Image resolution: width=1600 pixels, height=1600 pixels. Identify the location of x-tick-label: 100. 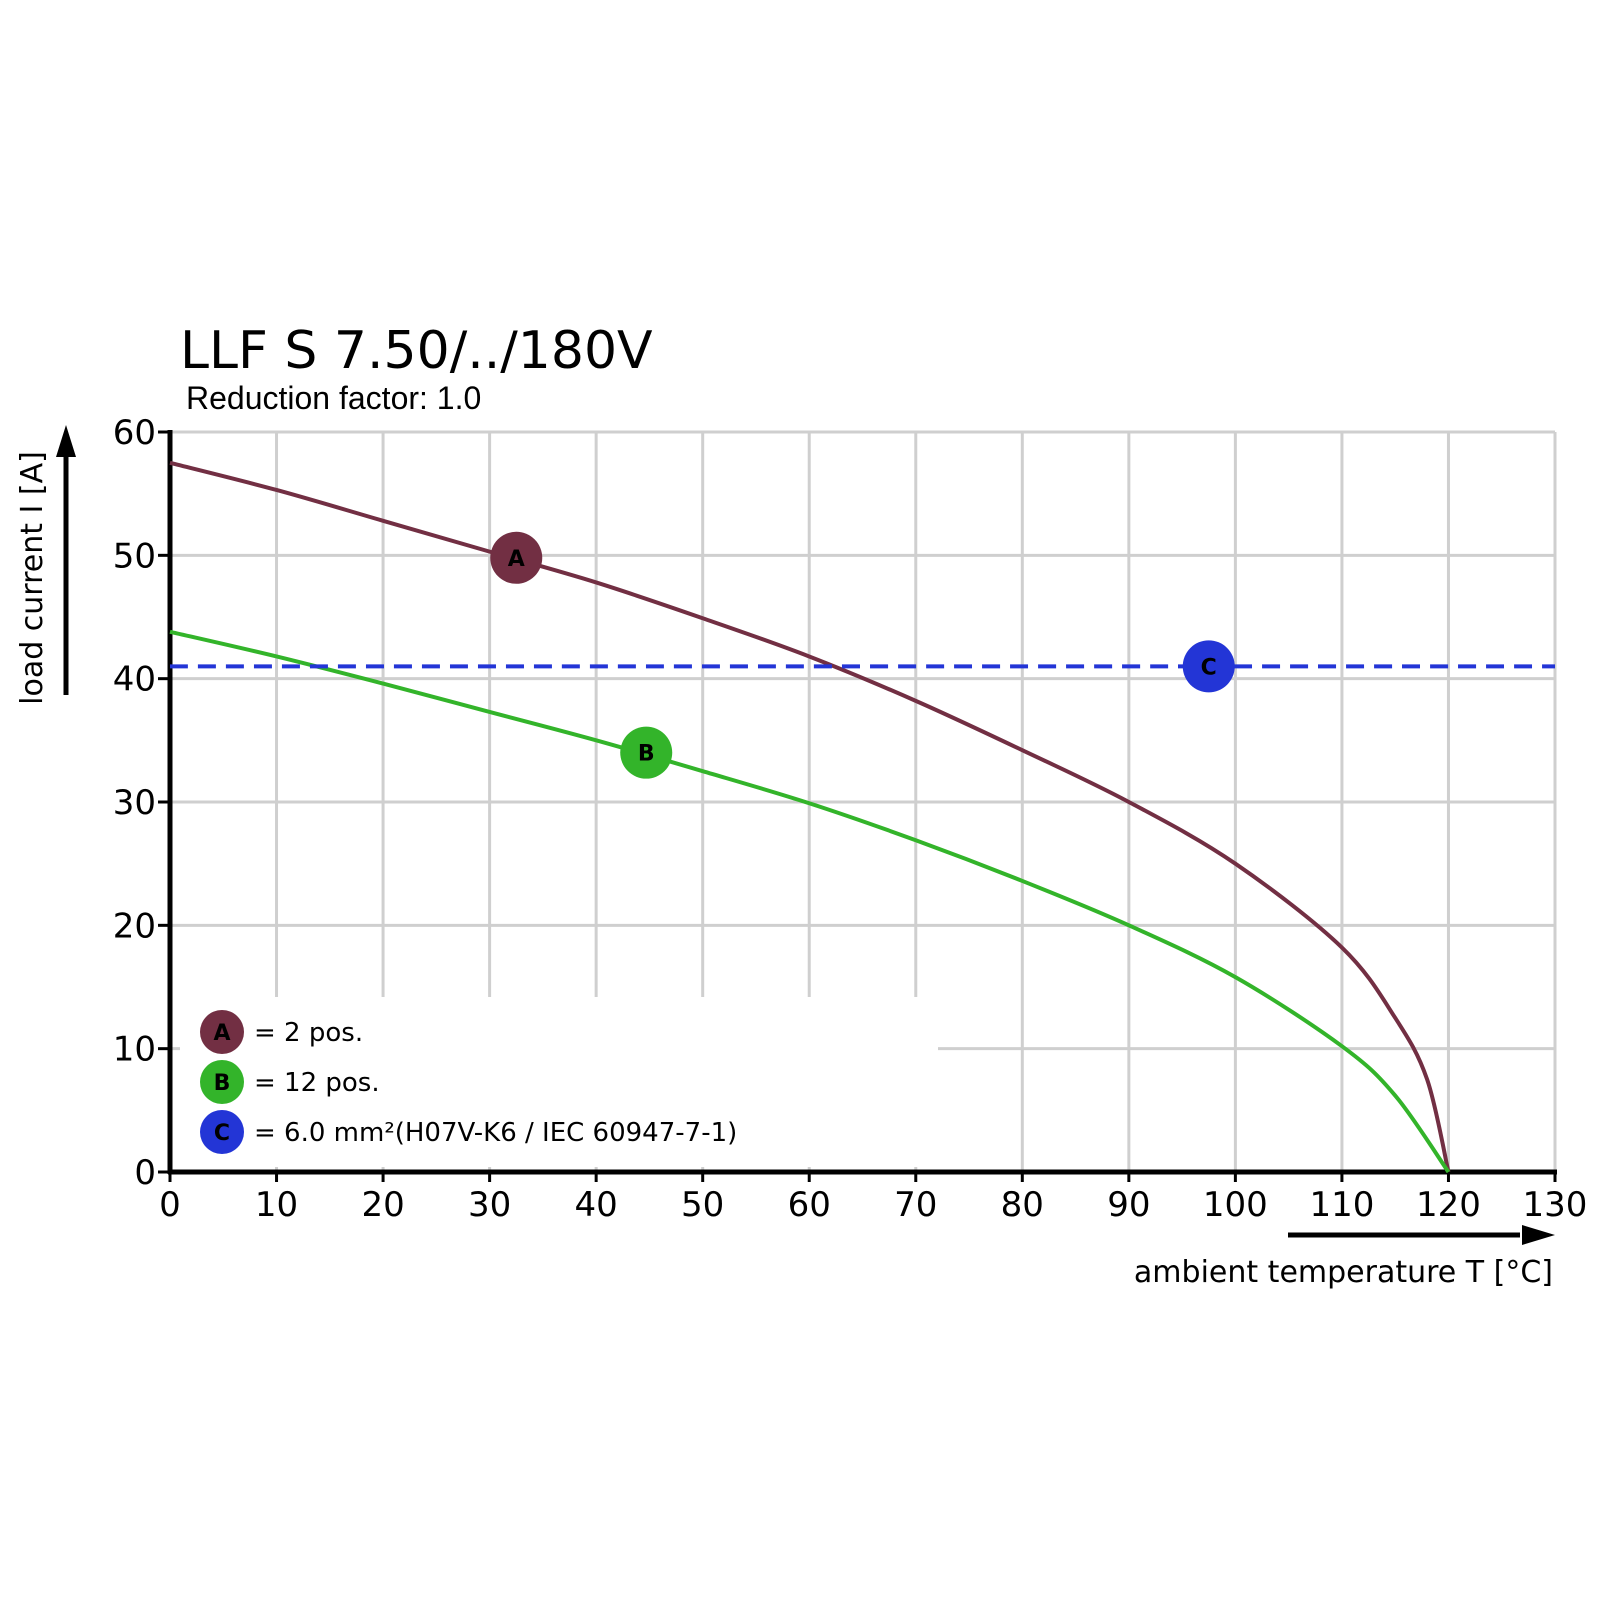
(1235, 1205).